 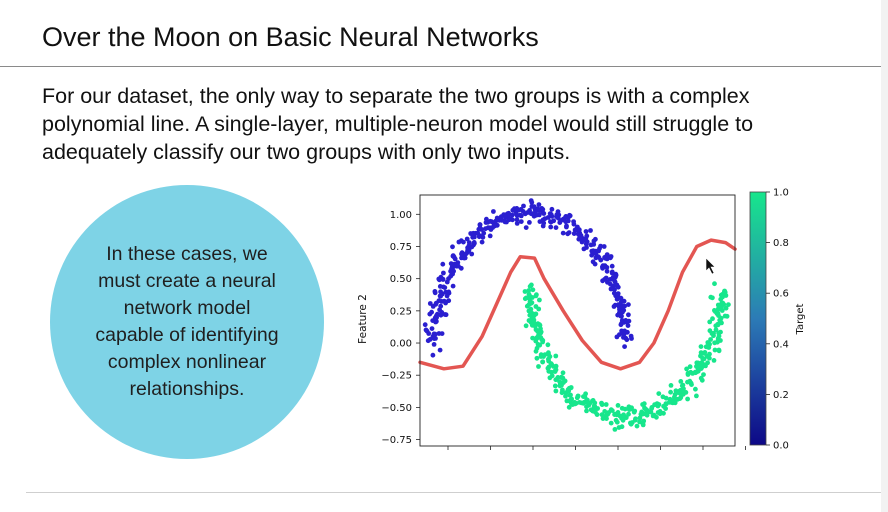 What do you see at coordinates (781, 243) in the screenshot?
I see `colorbar-tick-label: 0.8` at bounding box center [781, 243].